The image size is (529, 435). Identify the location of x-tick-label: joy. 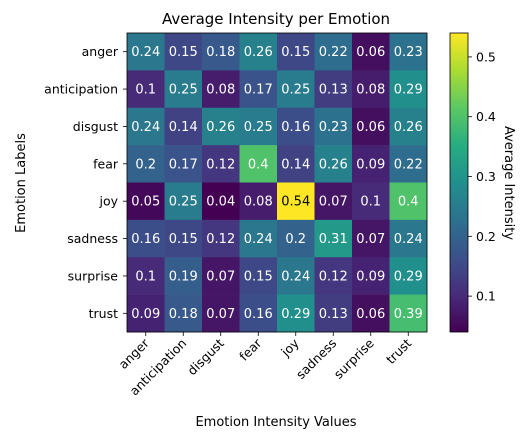
(289, 347).